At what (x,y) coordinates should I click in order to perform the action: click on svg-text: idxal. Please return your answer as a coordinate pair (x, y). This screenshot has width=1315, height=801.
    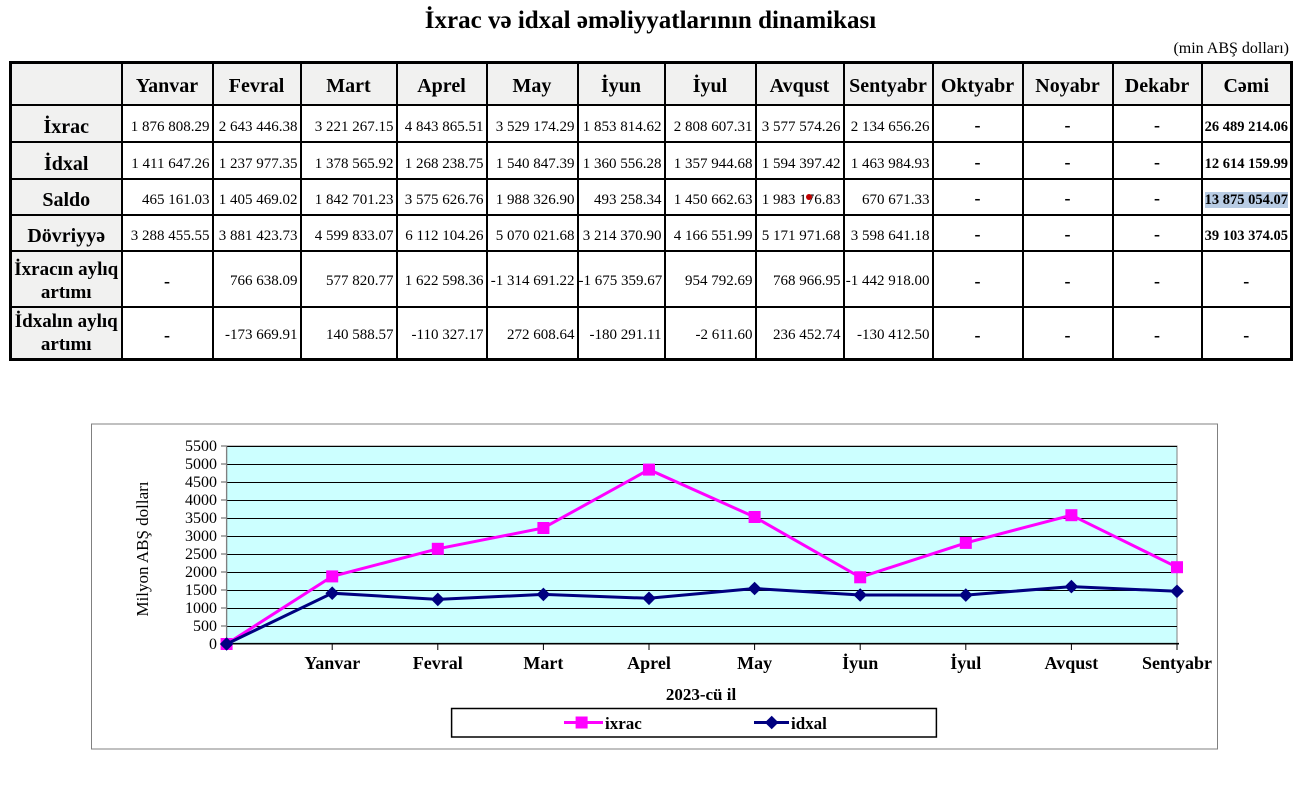
    Looking at the image, I should click on (809, 723).